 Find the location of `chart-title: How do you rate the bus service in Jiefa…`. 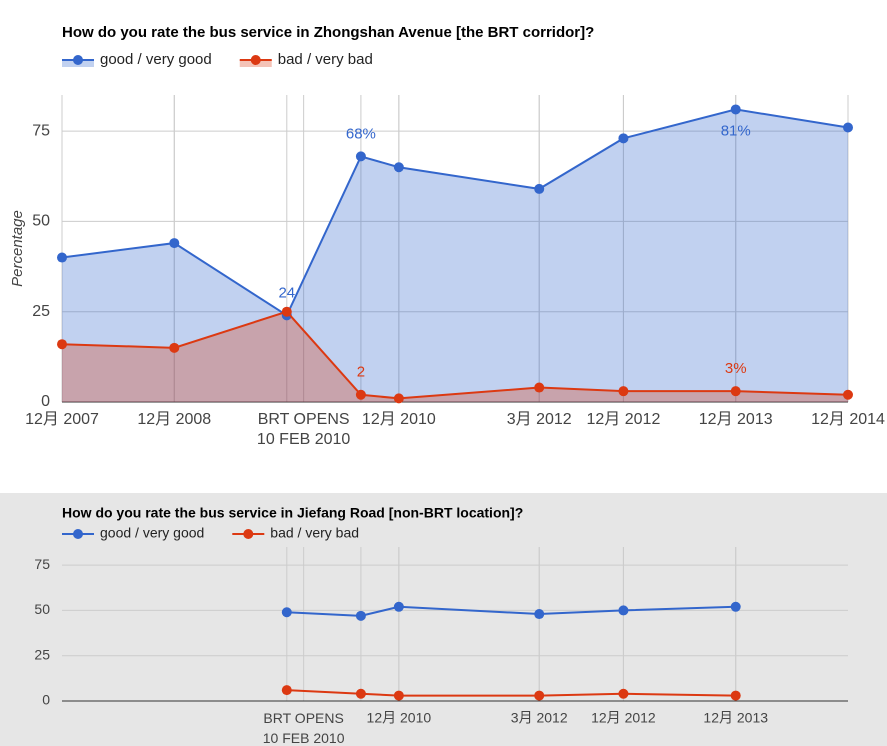

chart-title: How do you rate the bus service in Jiefa… is located at coordinates (292, 513).